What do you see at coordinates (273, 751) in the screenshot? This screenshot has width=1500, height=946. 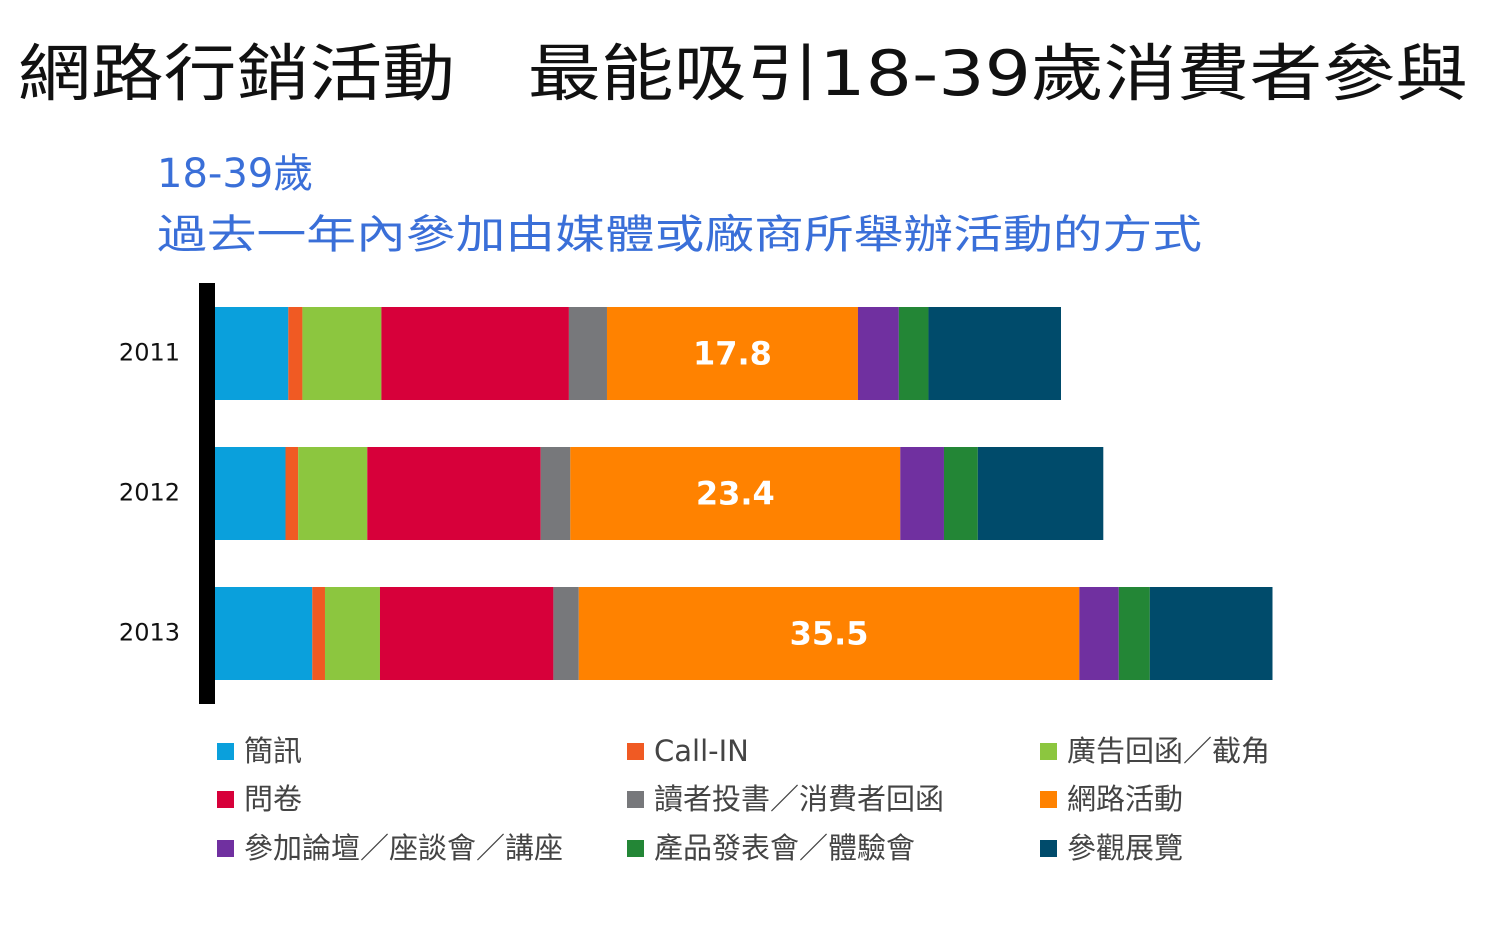 I see `legend-label: 簡訊` at bounding box center [273, 751].